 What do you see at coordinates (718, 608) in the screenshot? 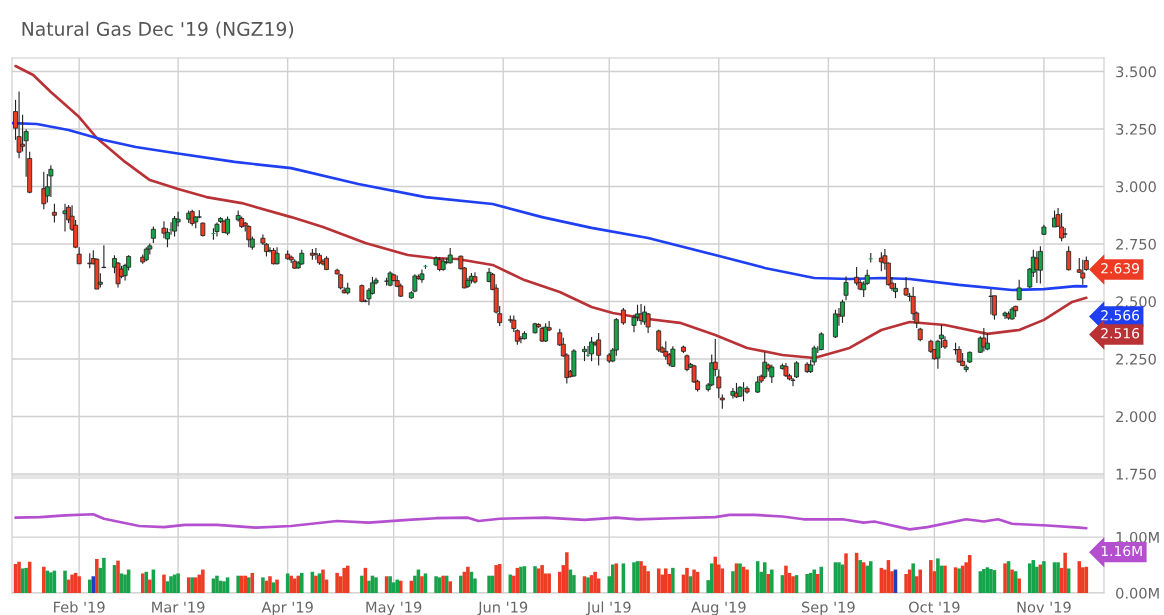
I see `x-tick-label: Aug '19` at bounding box center [718, 608].